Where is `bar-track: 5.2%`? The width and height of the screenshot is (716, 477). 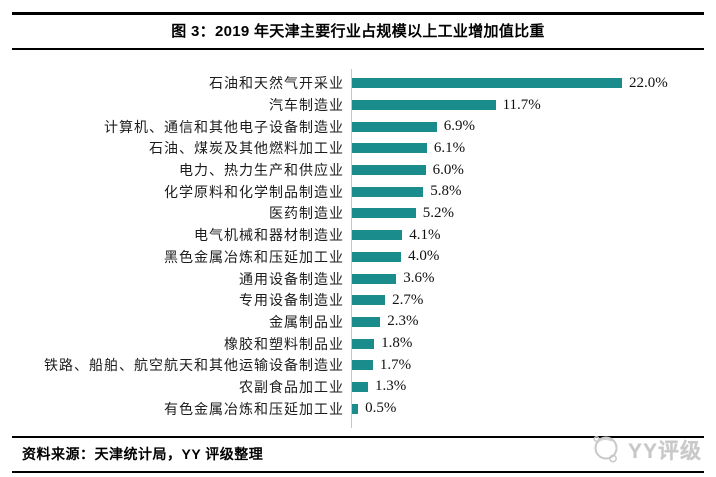 bar-track: 5.2% is located at coordinates (527, 213).